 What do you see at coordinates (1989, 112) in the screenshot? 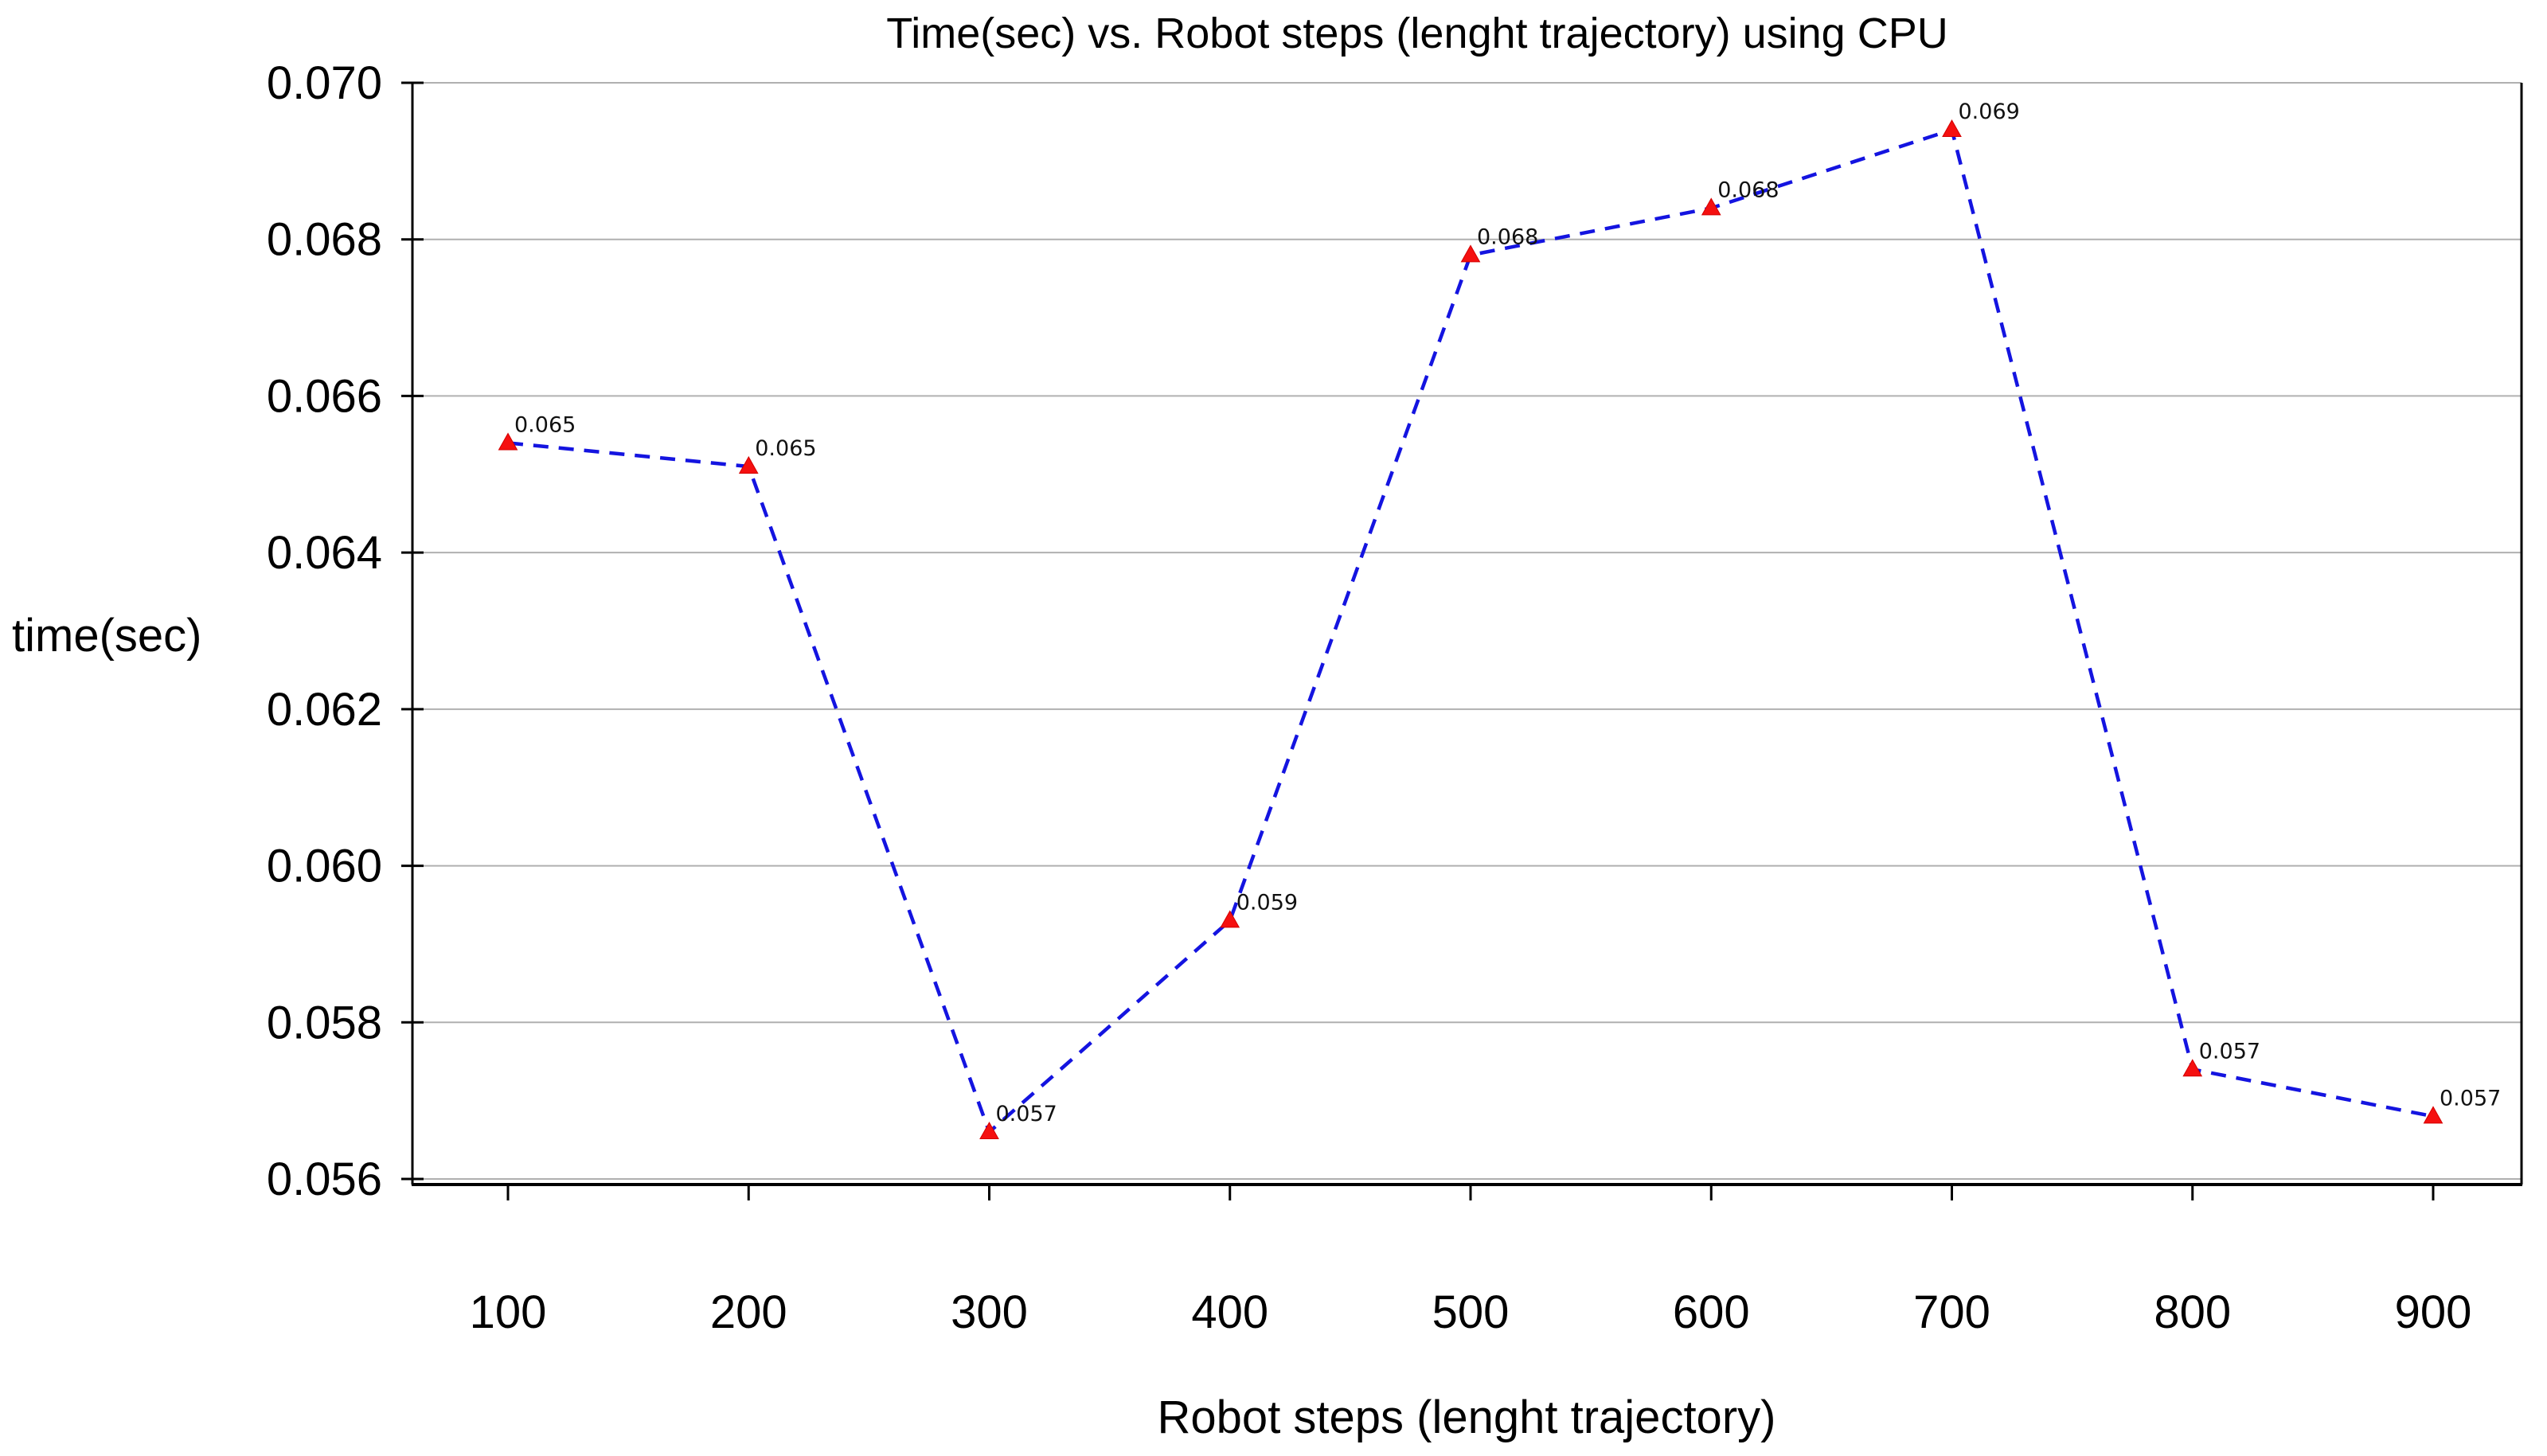
I see `data-point-label: 0.069` at bounding box center [1989, 112].